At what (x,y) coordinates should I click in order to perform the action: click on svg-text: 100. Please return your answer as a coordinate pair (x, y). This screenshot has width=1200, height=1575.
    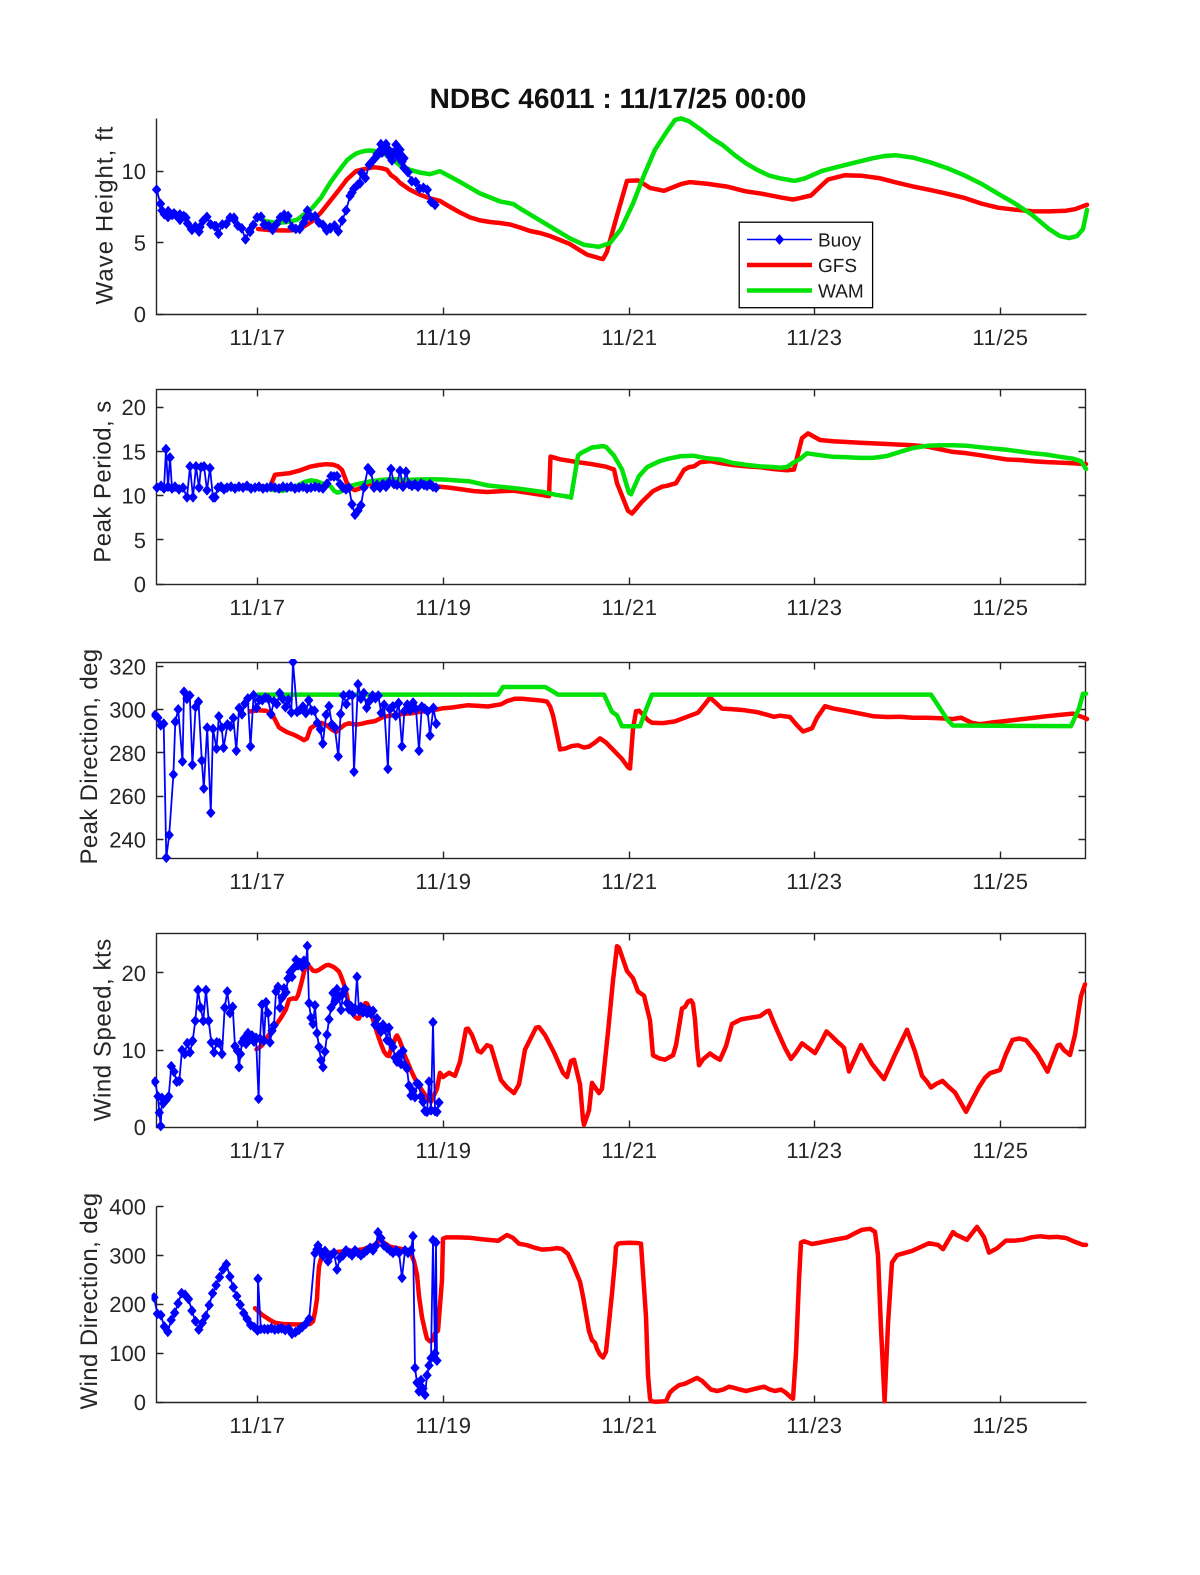
    Looking at the image, I should click on (127, 1353).